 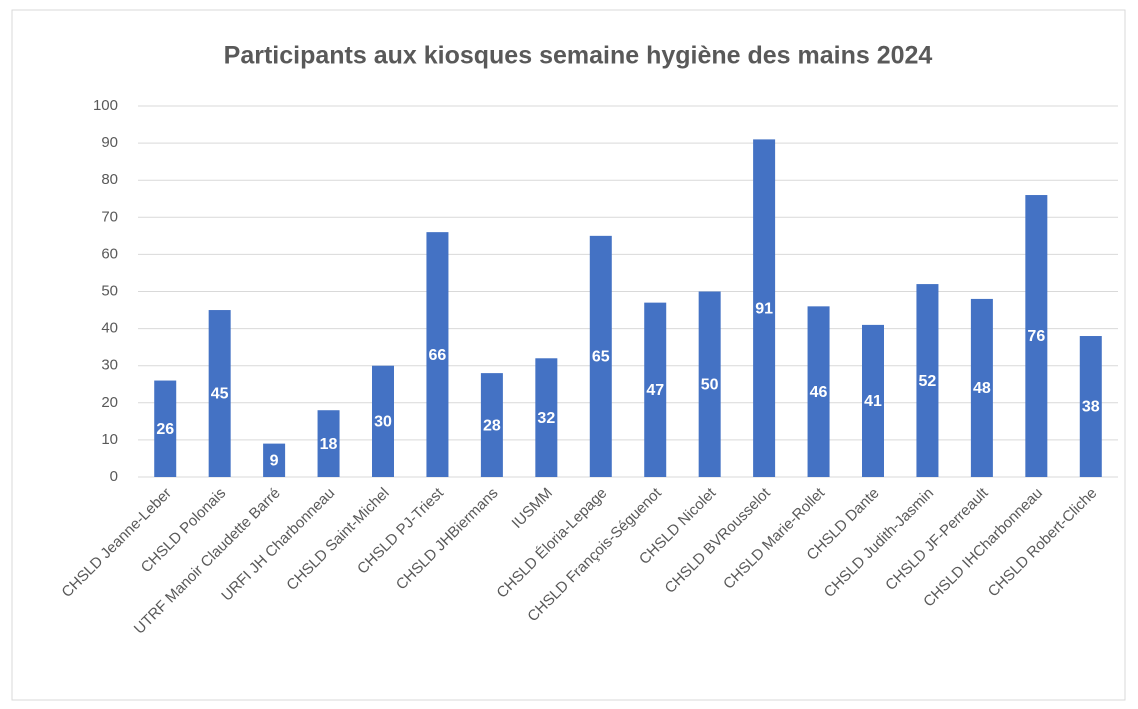 I want to click on value-label: 38, so click(x=1091, y=407).